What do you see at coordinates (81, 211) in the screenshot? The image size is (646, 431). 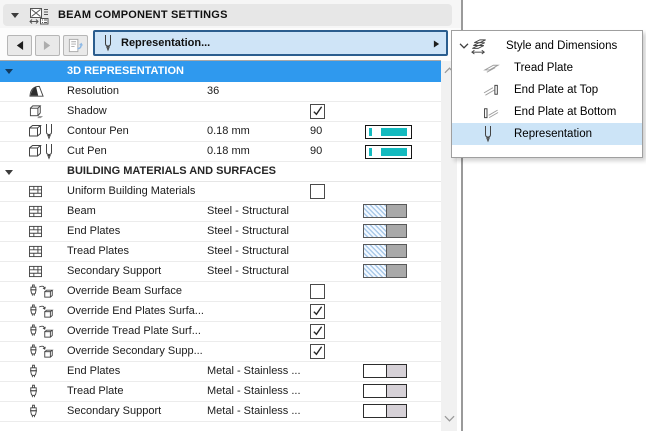 I see `row-label: Beam` at bounding box center [81, 211].